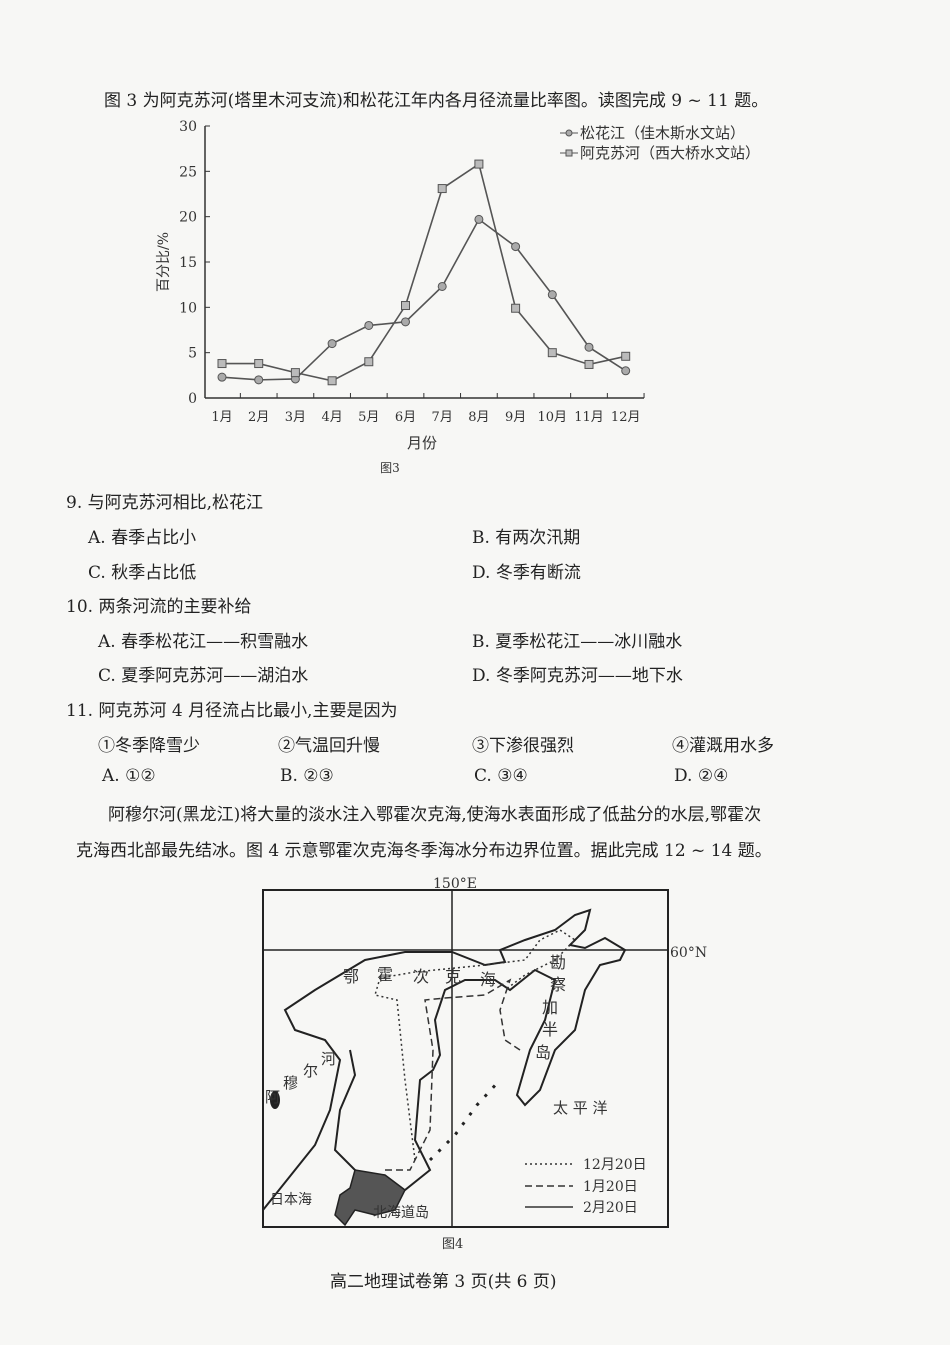 This screenshot has width=950, height=1345. What do you see at coordinates (688, 953) in the screenshot?
I see `lat-label: 60°N` at bounding box center [688, 953].